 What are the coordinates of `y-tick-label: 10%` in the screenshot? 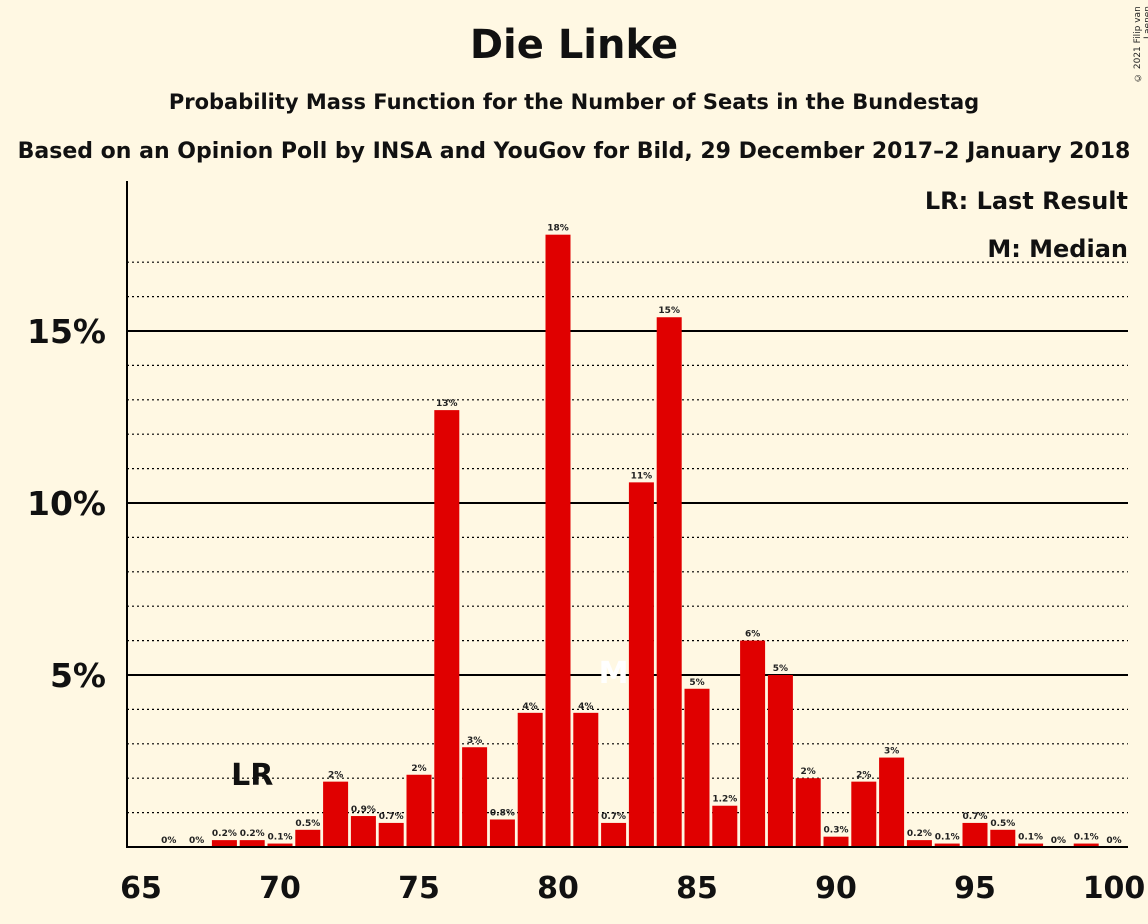 It's located at (66, 503).